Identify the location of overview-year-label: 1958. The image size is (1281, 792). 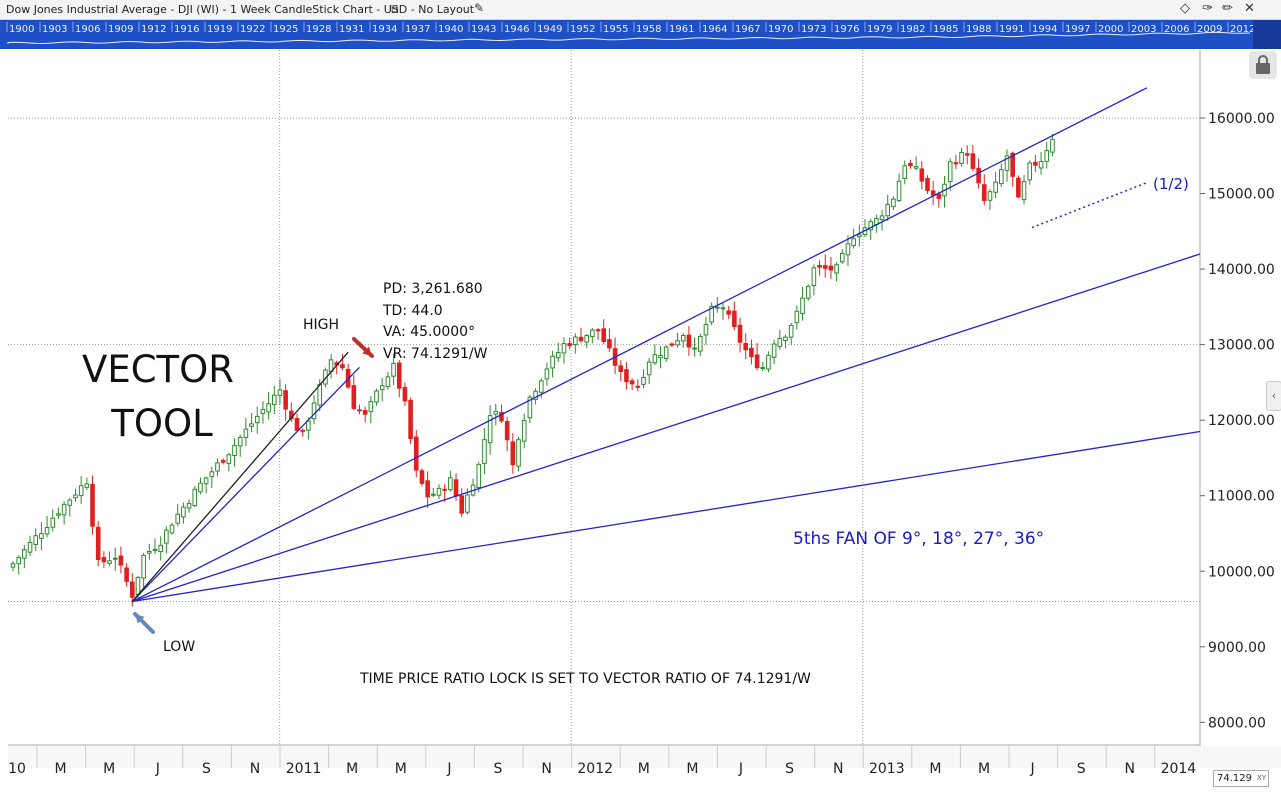
(648, 29).